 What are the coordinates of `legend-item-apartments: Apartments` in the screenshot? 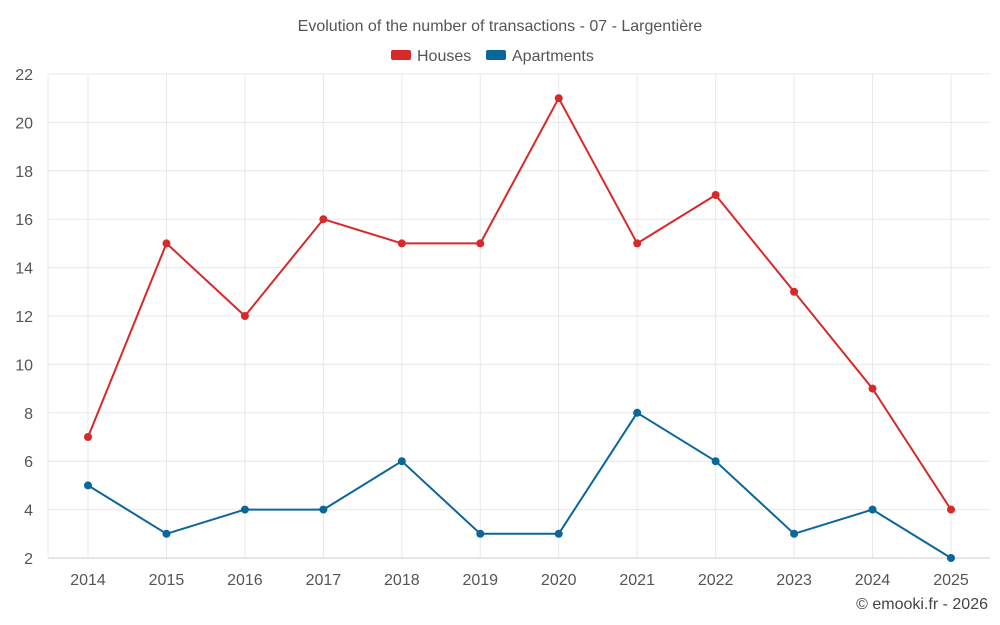 It's located at (540, 56).